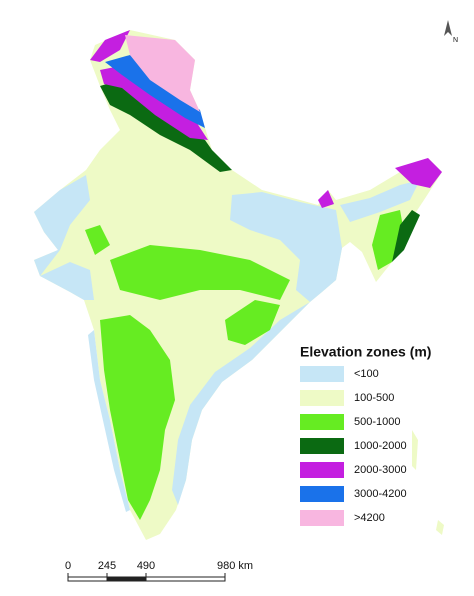 The width and height of the screenshot is (474, 596). What do you see at coordinates (109, 421) in the screenshot?
I see `lowland-west-coast` at bounding box center [109, 421].